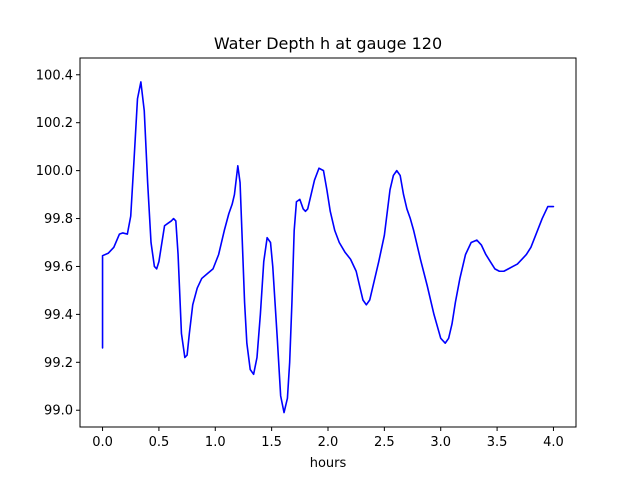  What do you see at coordinates (384, 442) in the screenshot?
I see `x-tick-label: 2.5` at bounding box center [384, 442].